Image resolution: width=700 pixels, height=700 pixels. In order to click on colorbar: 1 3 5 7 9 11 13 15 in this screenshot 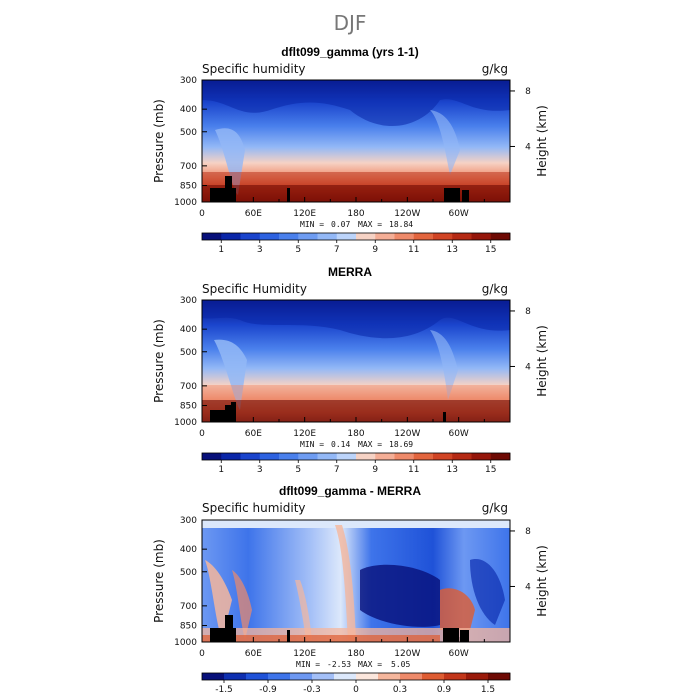, I will do `click(356, 243)`.